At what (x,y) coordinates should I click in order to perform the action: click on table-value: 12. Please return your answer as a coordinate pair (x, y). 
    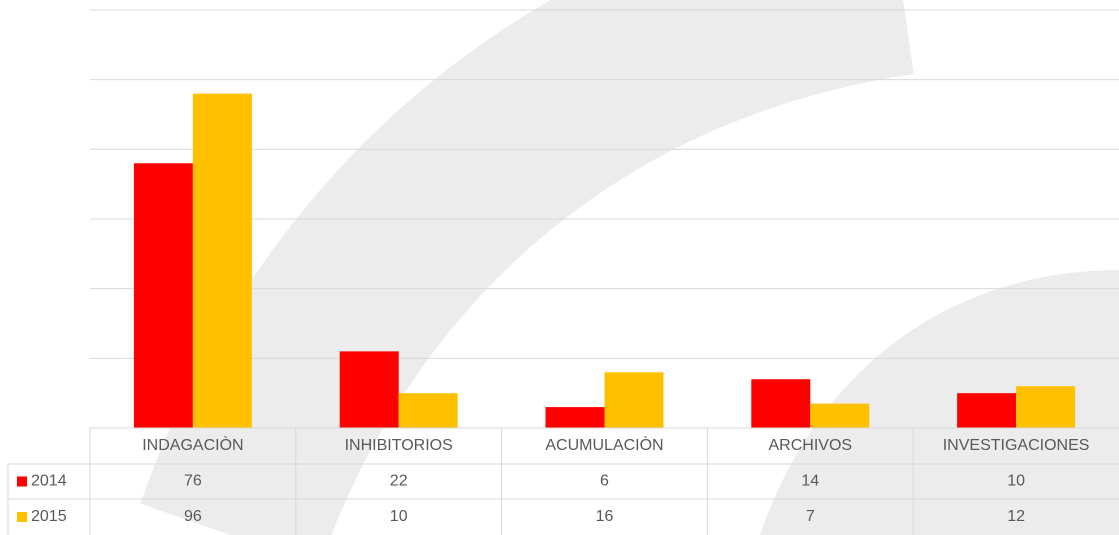
    Looking at the image, I should click on (1016, 516).